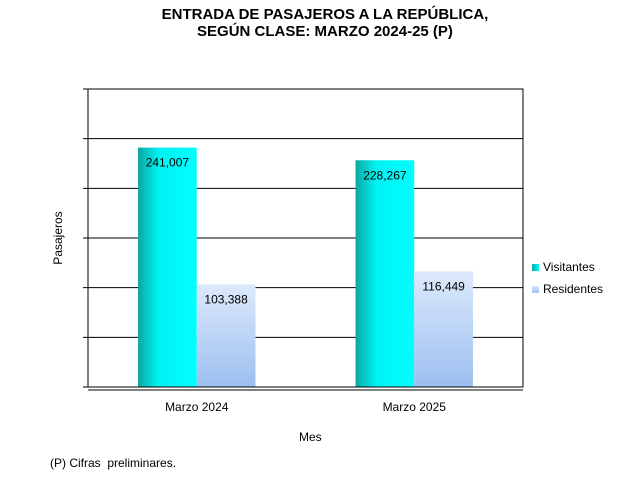  What do you see at coordinates (325, 14) in the screenshot?
I see `chart-title: ENTRADA DE PASAJEROS A LA REPÚBLICA,` at bounding box center [325, 14].